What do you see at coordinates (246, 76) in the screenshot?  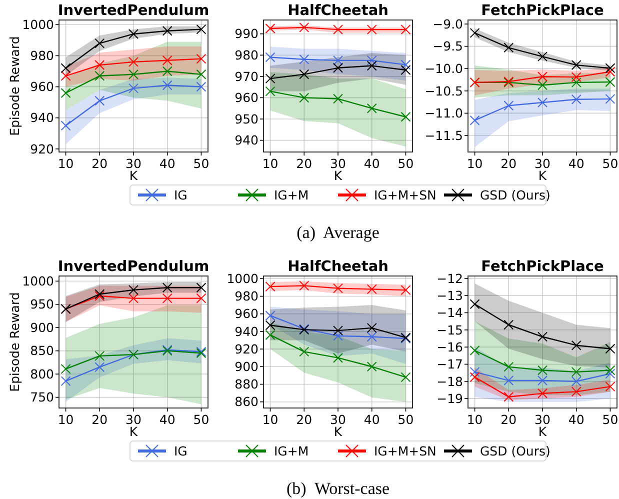 I see `y-tick-label: 970` at bounding box center [246, 76].